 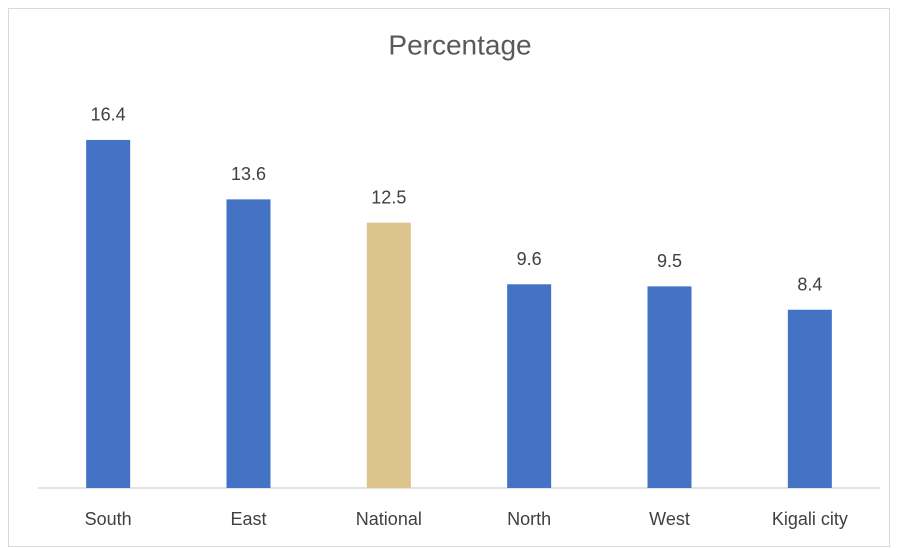 I want to click on x-tick-label: East, so click(x=248, y=519).